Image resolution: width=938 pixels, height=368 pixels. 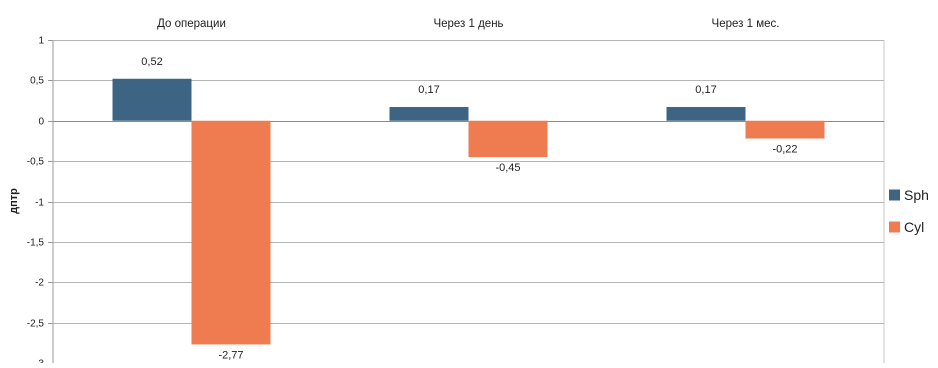 What do you see at coordinates (39, 361) in the screenshot?
I see `y-tick-label: -3` at bounding box center [39, 361].